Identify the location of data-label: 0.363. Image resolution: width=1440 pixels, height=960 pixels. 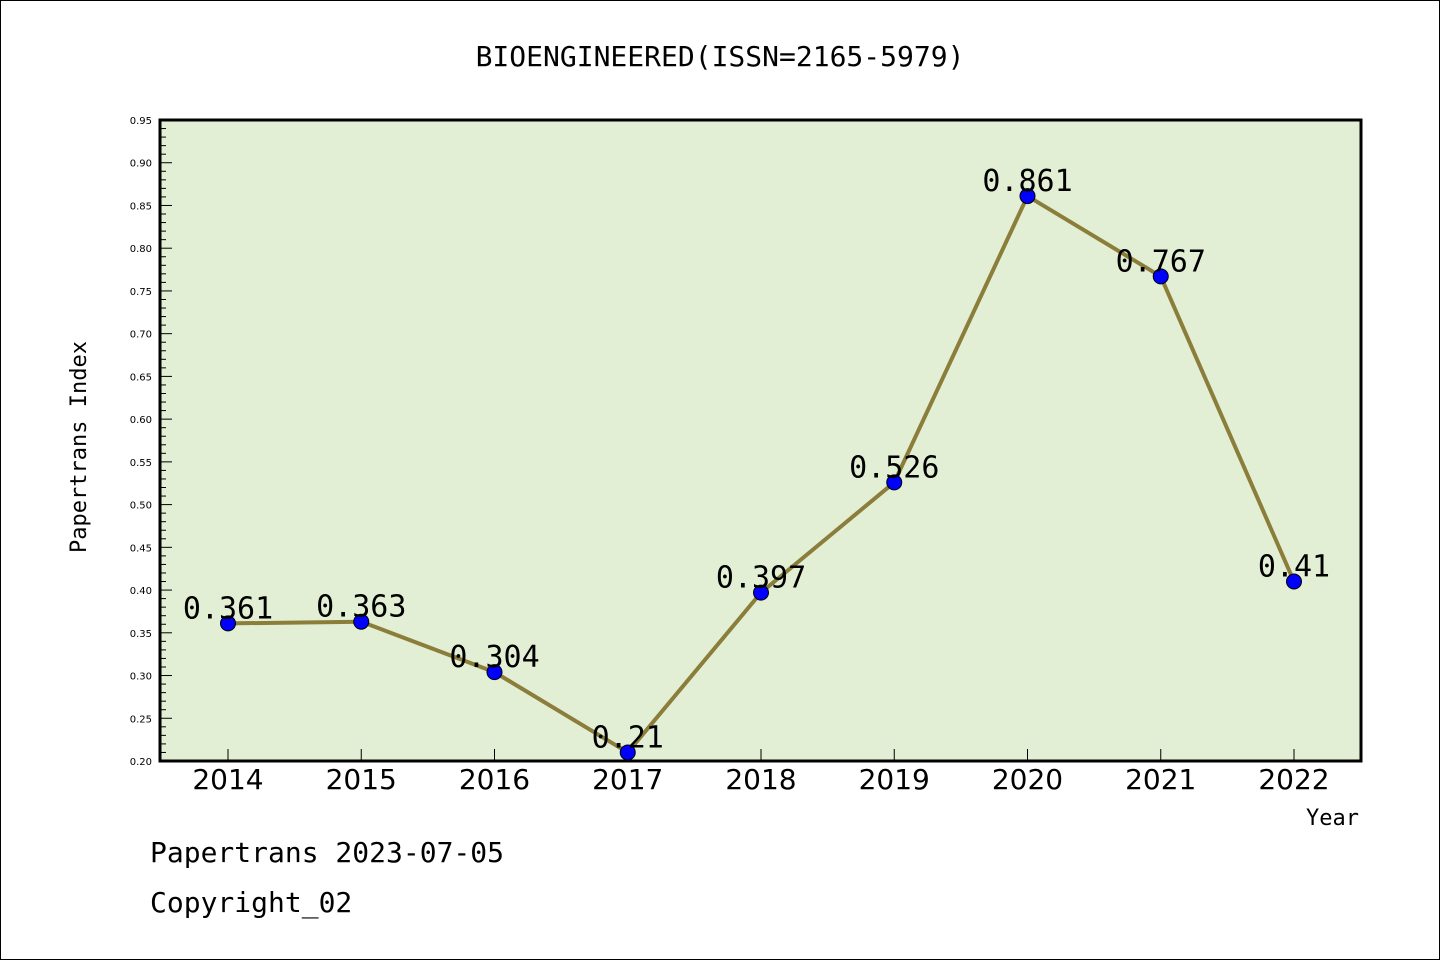
(361, 607).